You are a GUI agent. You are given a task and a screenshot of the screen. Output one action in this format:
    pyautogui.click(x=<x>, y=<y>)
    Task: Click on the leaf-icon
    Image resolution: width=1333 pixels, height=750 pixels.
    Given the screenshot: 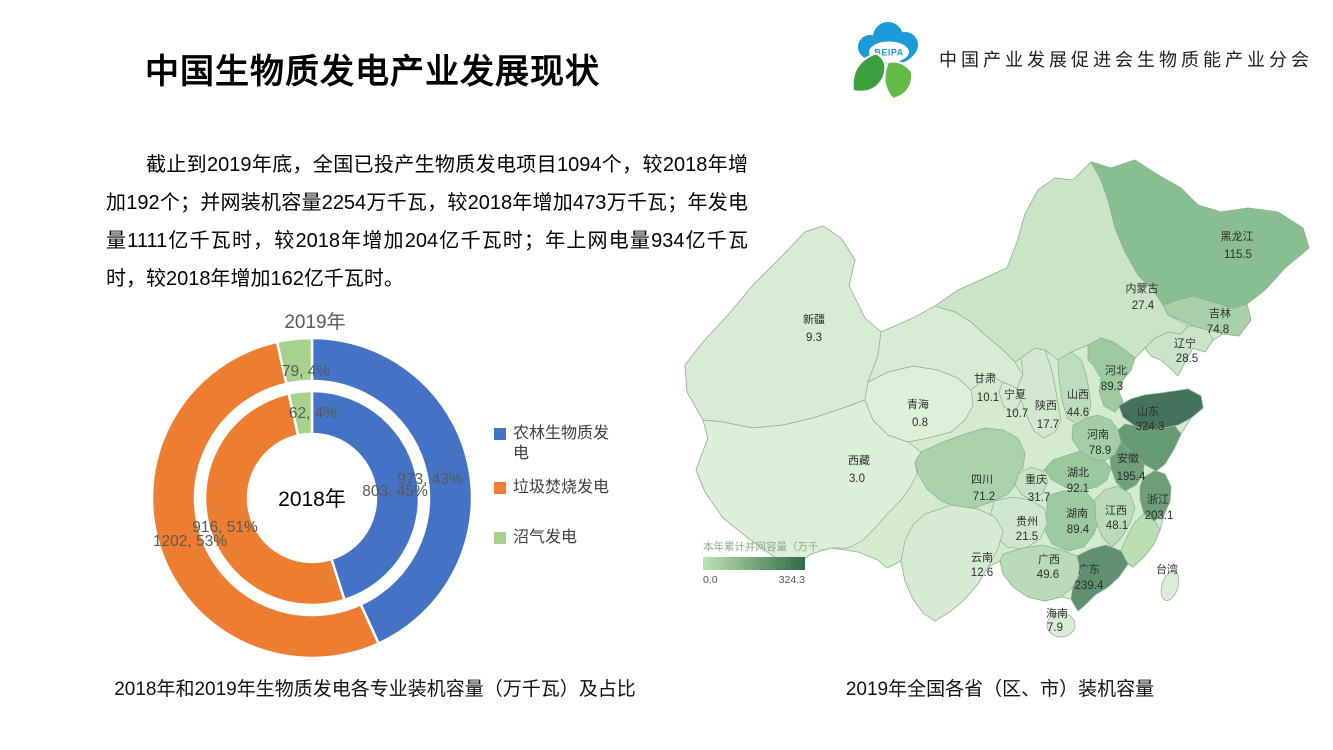 What is the action you would take?
    pyautogui.click(x=882, y=76)
    